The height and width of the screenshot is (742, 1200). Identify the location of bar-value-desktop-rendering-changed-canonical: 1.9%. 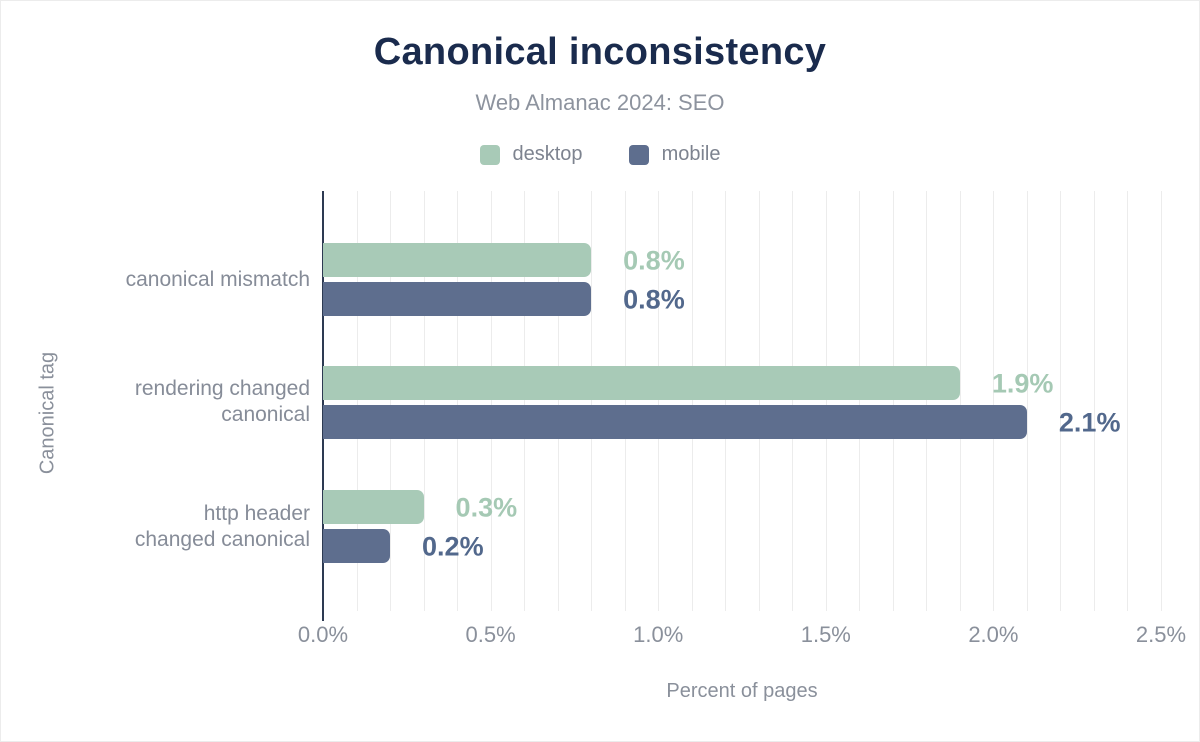
(1022, 383).